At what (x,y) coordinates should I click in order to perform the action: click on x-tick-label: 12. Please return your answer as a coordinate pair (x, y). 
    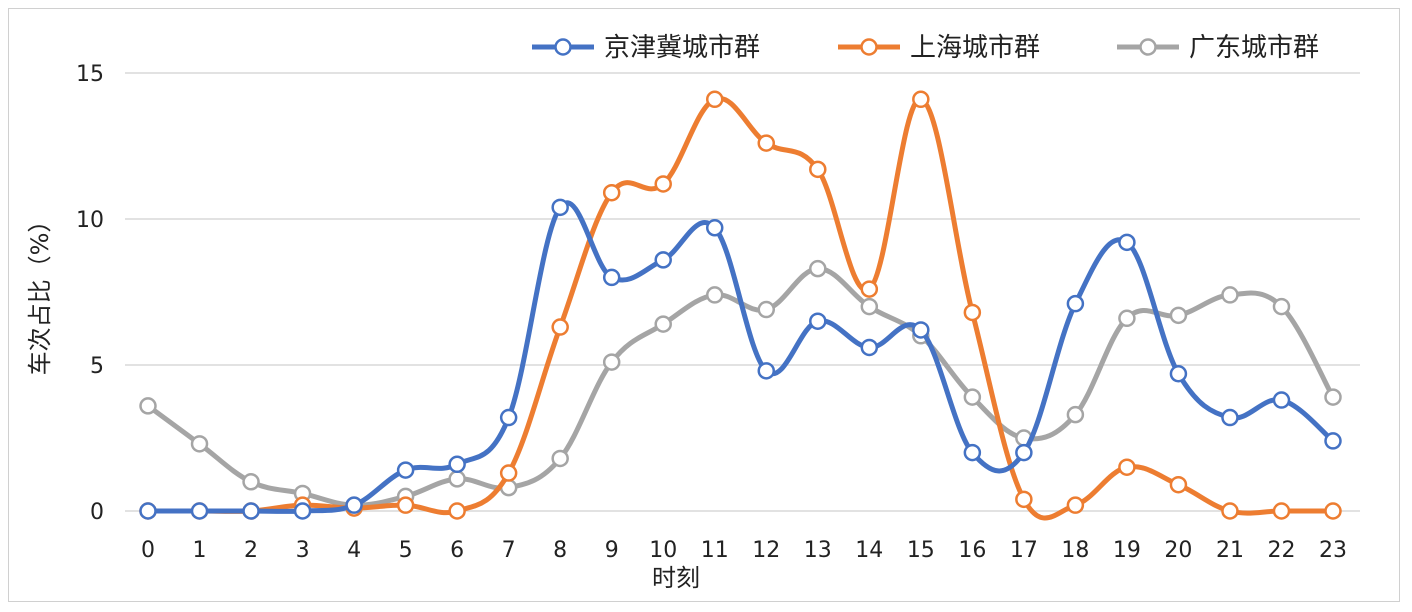
    Looking at the image, I should click on (766, 550).